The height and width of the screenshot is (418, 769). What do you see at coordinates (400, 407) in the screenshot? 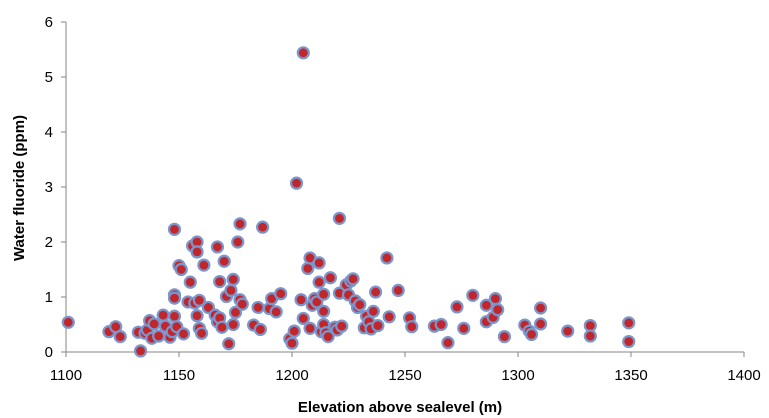
I see `x-axis-title: Elevation above sealevel (m)` at bounding box center [400, 407].